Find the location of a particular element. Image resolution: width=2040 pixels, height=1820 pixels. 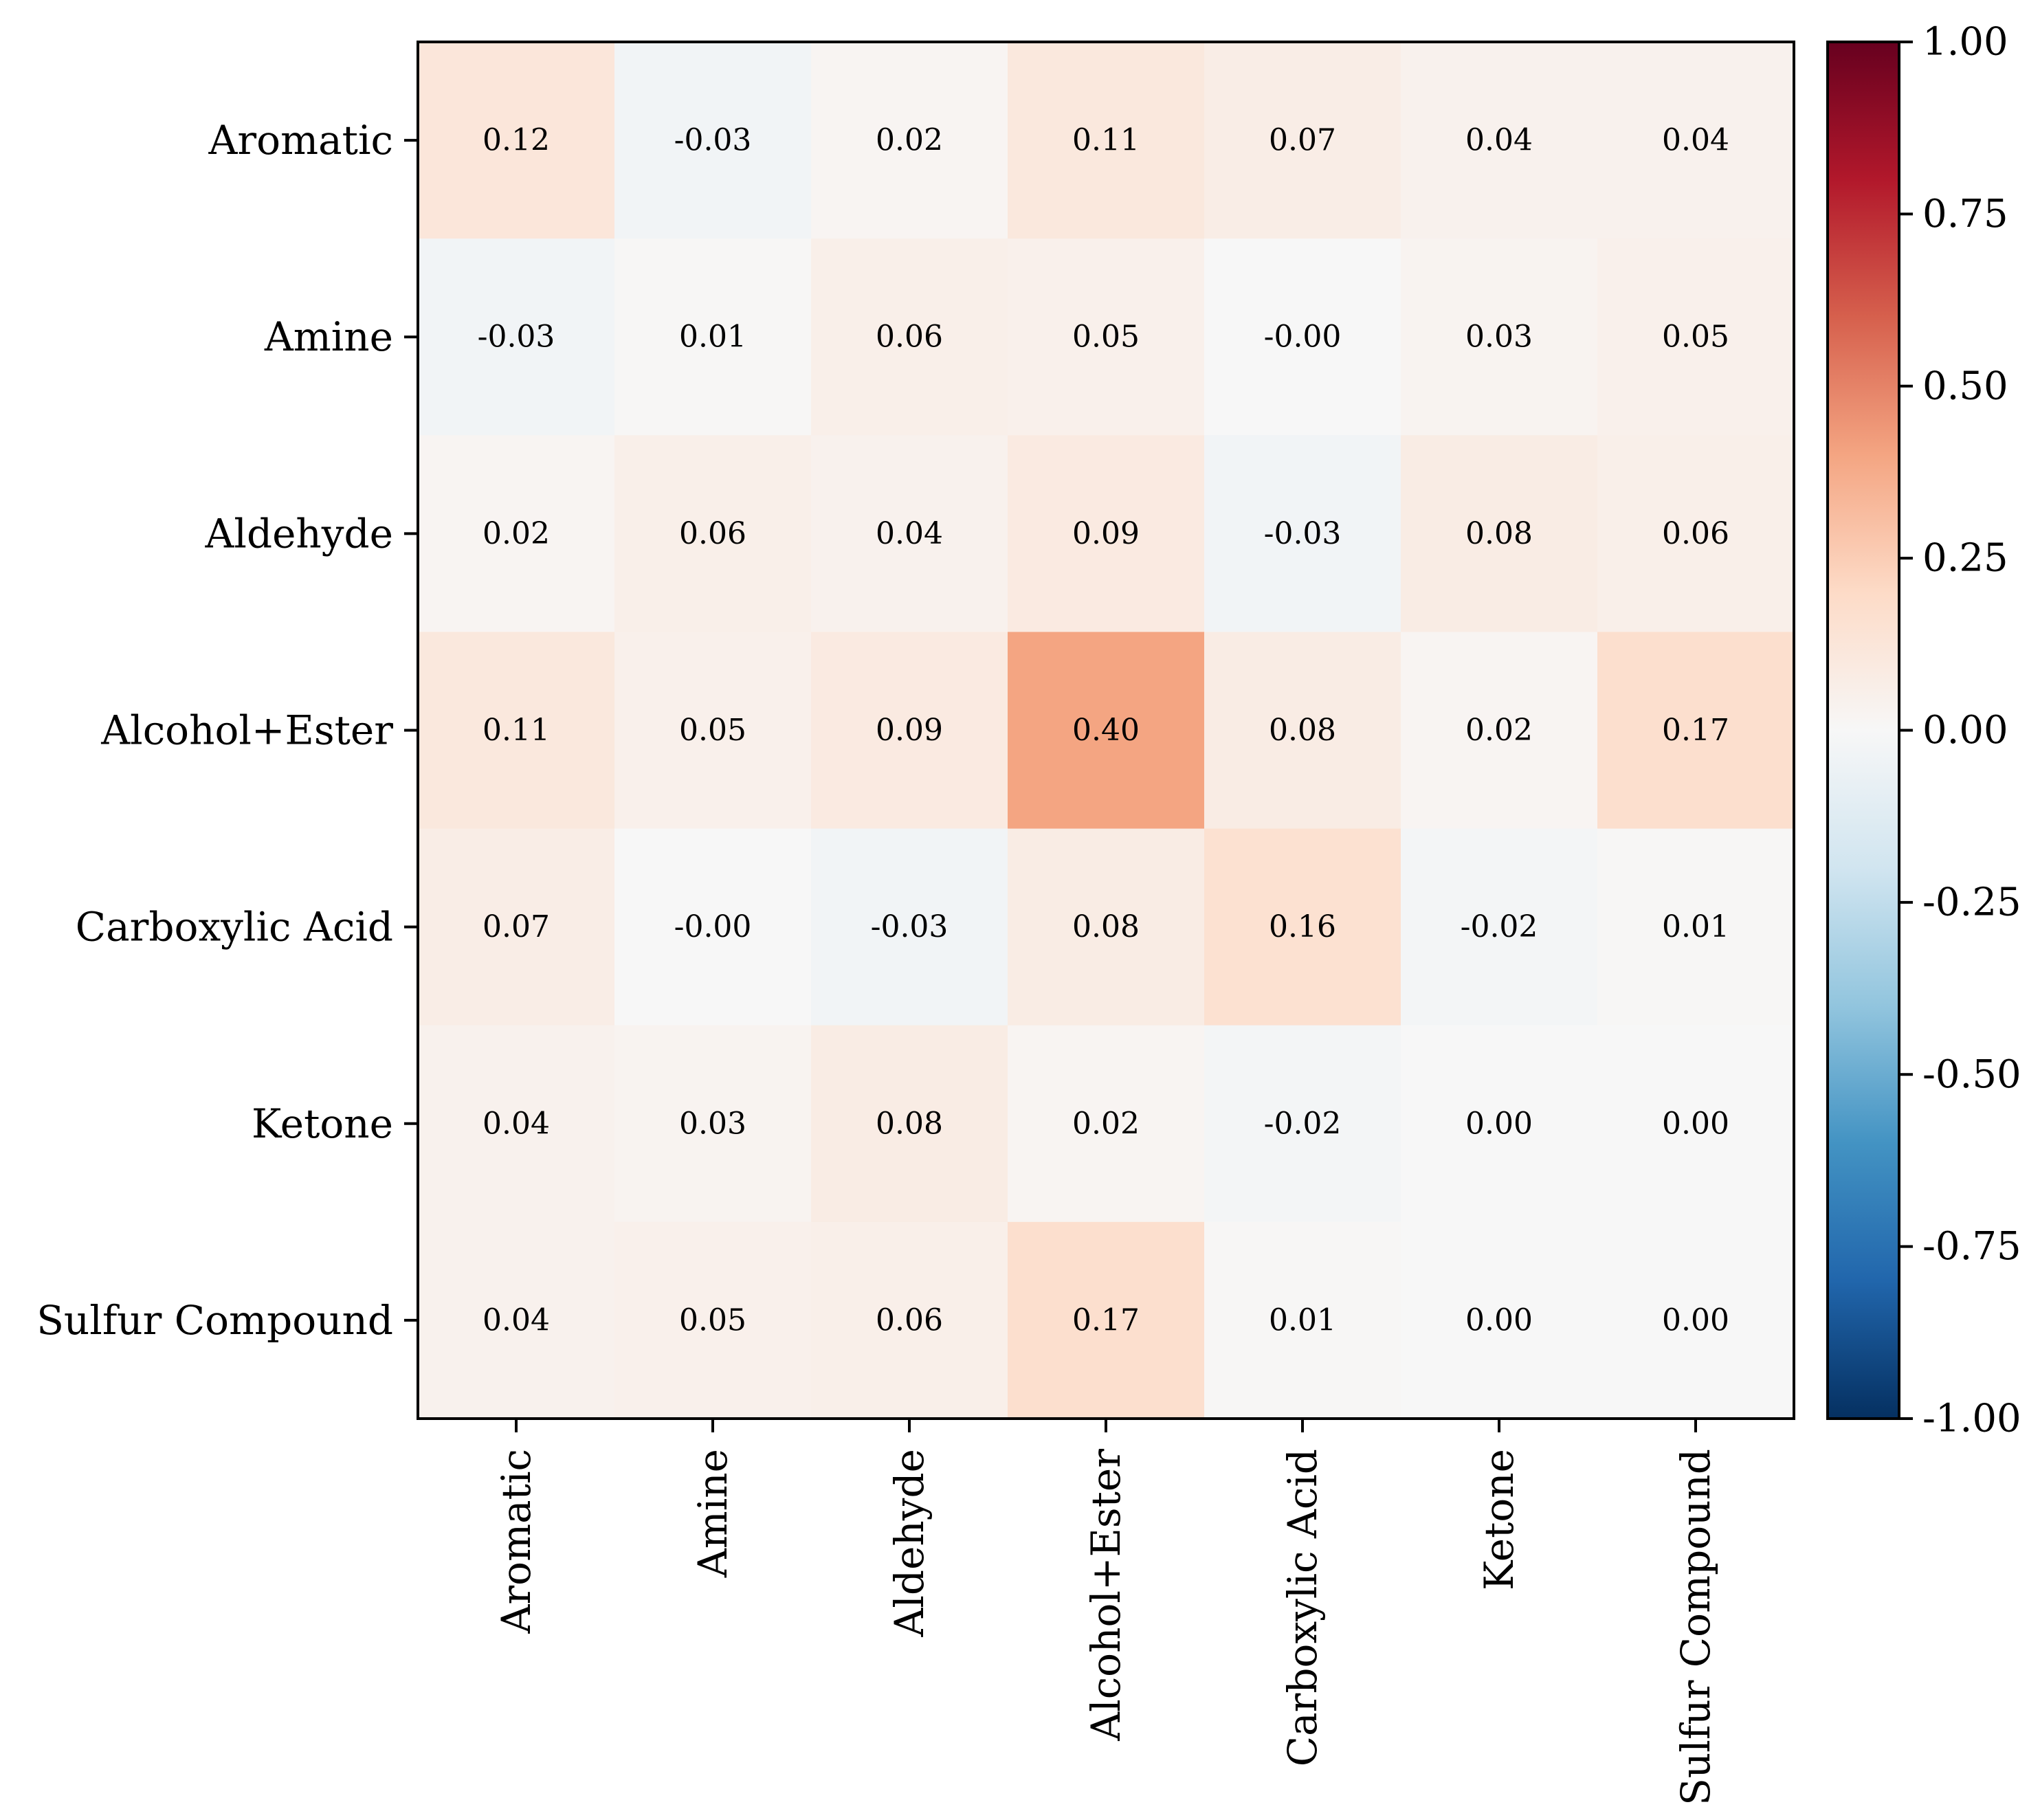

colorbar-tick-label: -1.00 is located at coordinates (1971, 1419).